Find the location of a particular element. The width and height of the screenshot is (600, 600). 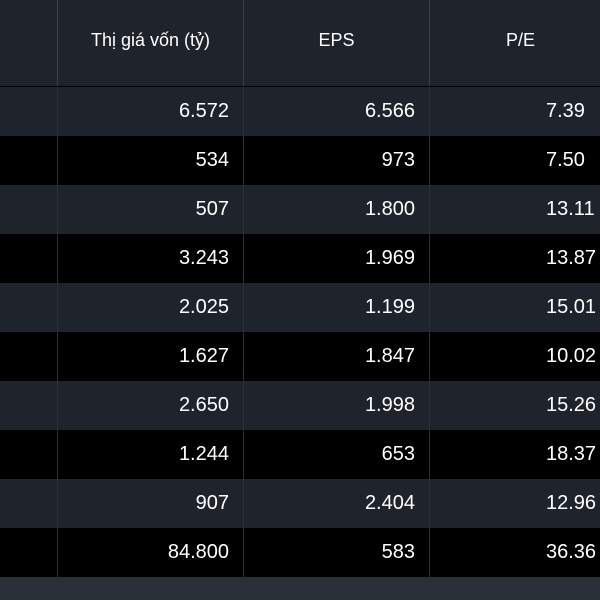

table-row: 1.244 653 18.37 is located at coordinates (300, 454).